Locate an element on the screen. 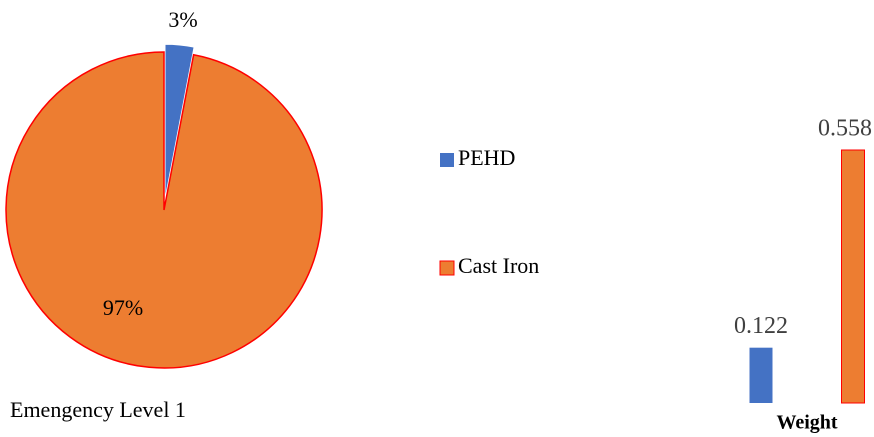 The image size is (874, 437). data-label: 0.558 is located at coordinates (845, 129).